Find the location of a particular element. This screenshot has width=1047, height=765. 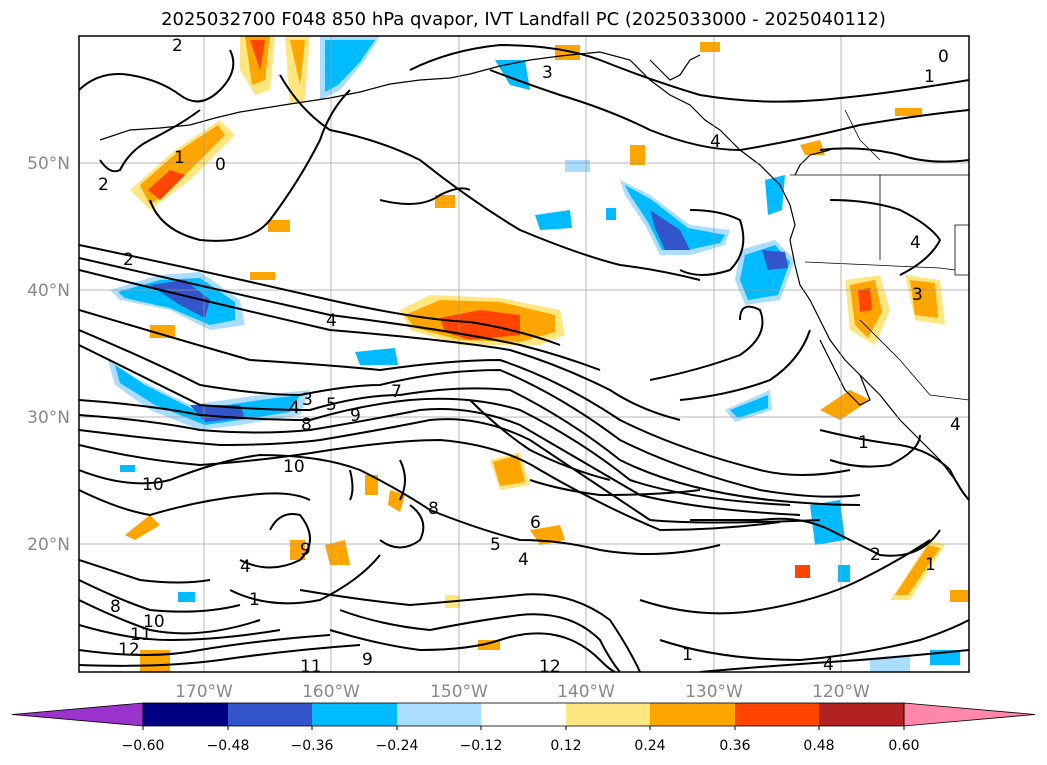

contour-label: 6 is located at coordinates (535, 523).